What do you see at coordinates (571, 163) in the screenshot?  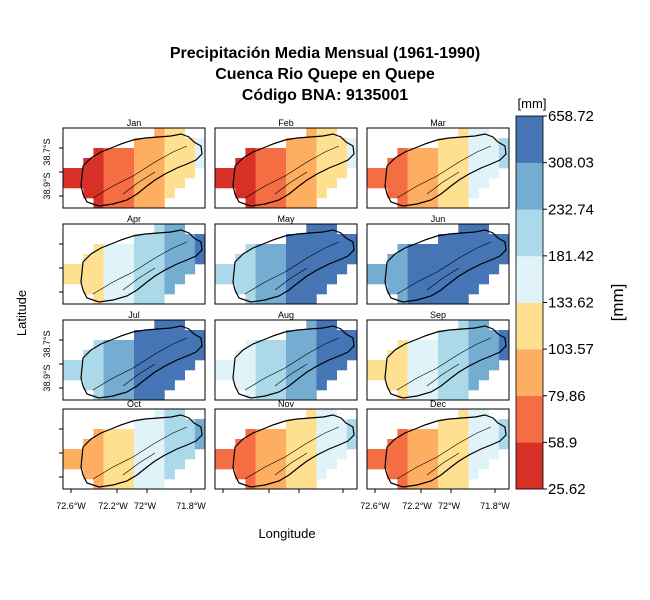 I see `legend-break-label: 308.03` at bounding box center [571, 163].